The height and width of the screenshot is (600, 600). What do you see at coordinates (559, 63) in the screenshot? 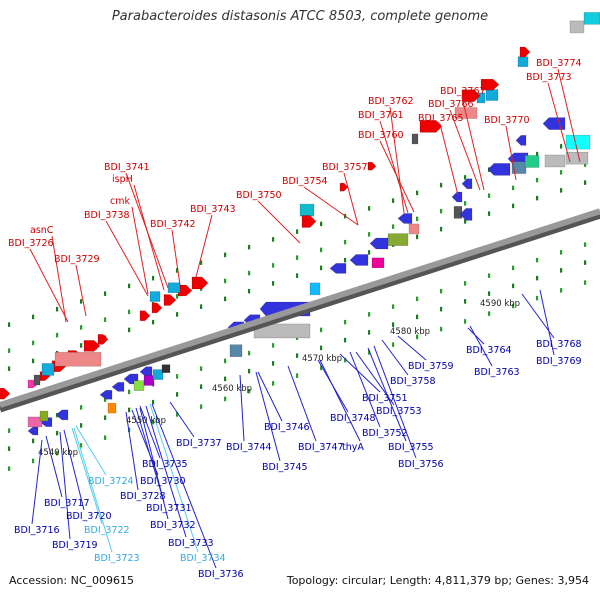
I see `gene-label-forward: BDI_3774` at bounding box center [559, 63].